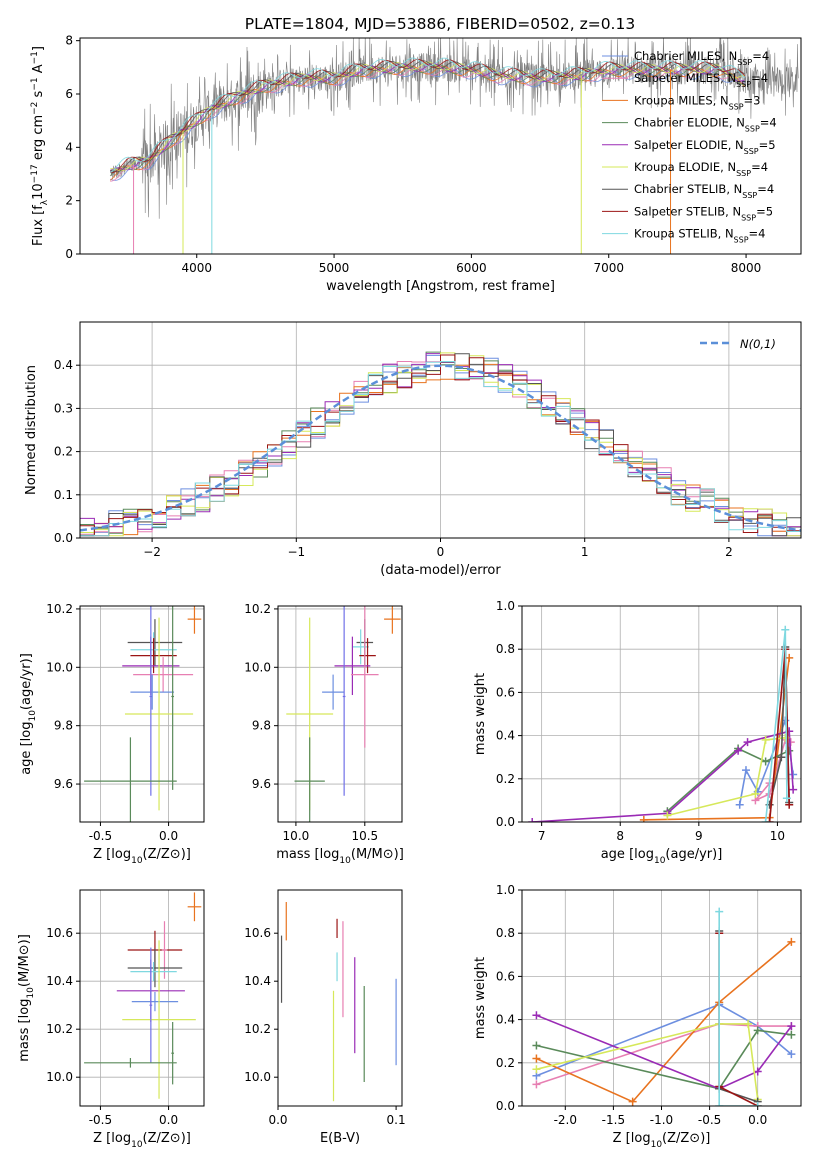 The height and width of the screenshot is (1170, 819). I want to click on ticks: 10.0 10.5 9.6 9.8 10.0 10.2, so click(311, 722).